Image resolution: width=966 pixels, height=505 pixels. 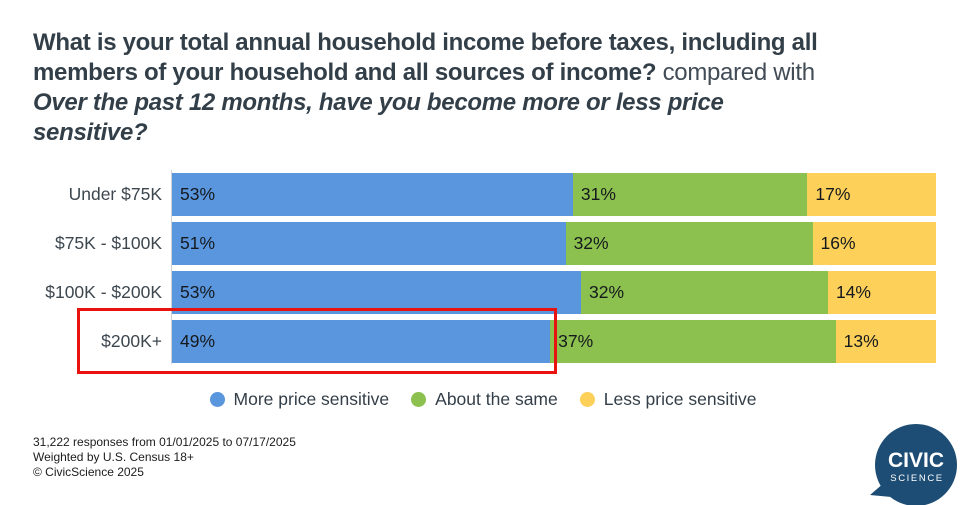 I want to click on stacked-bar: 53% 31% 17%, so click(x=554, y=194).